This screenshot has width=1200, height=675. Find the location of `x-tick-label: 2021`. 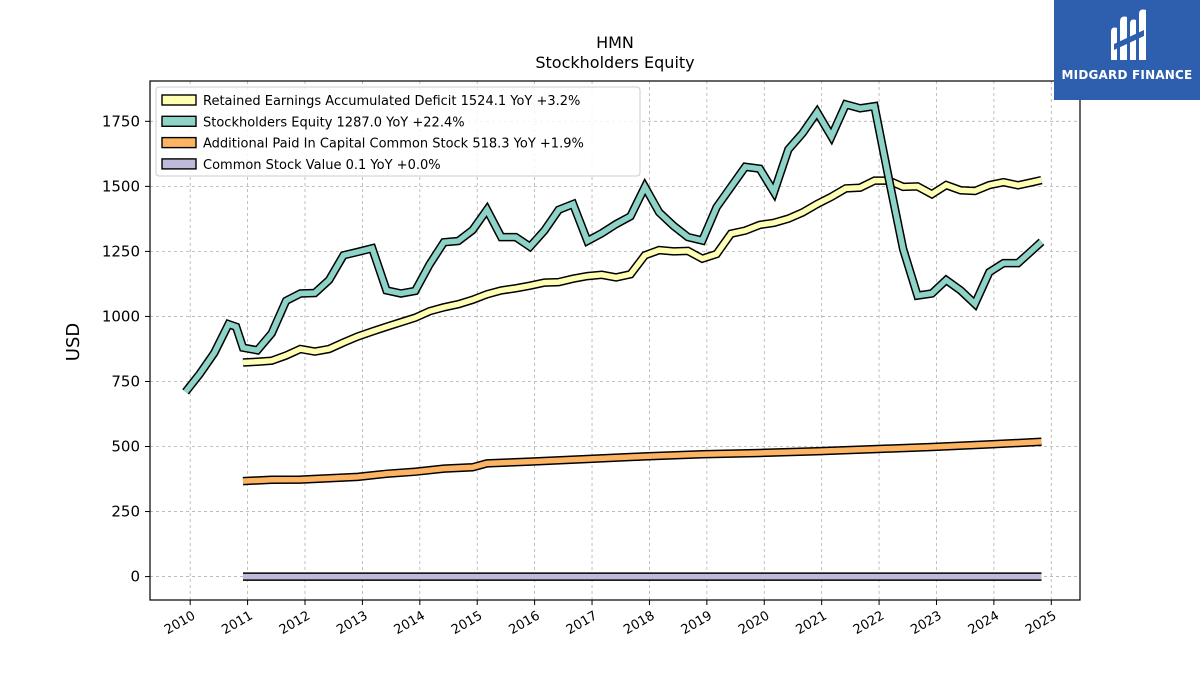

x-tick-label: 2021 is located at coordinates (812, 623).